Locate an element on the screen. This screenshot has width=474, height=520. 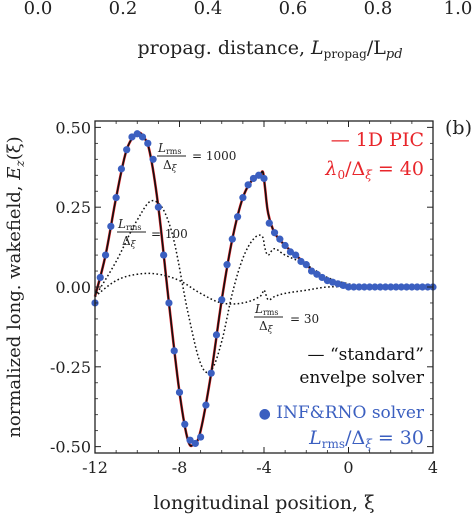
x-tick-label: -8 is located at coordinates (180, 467).